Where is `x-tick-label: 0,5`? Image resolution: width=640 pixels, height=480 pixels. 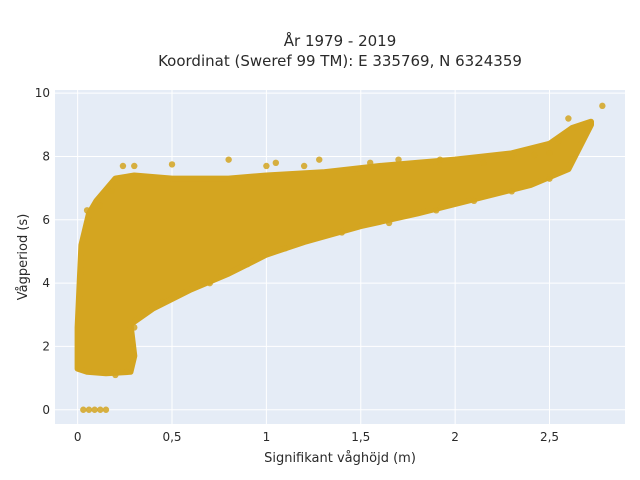 x-tick-label: 0,5 is located at coordinates (171, 437).